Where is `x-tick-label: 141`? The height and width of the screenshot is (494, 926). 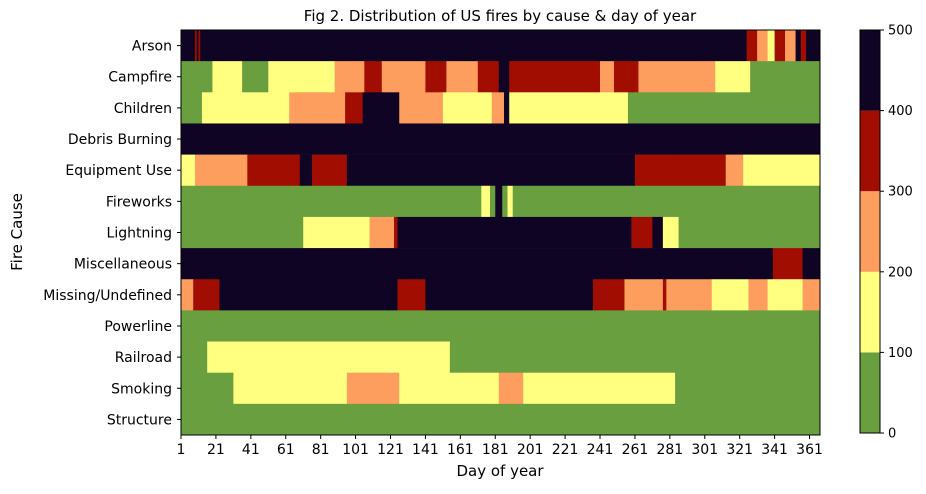 x-tick-label: 141 is located at coordinates (425, 450).